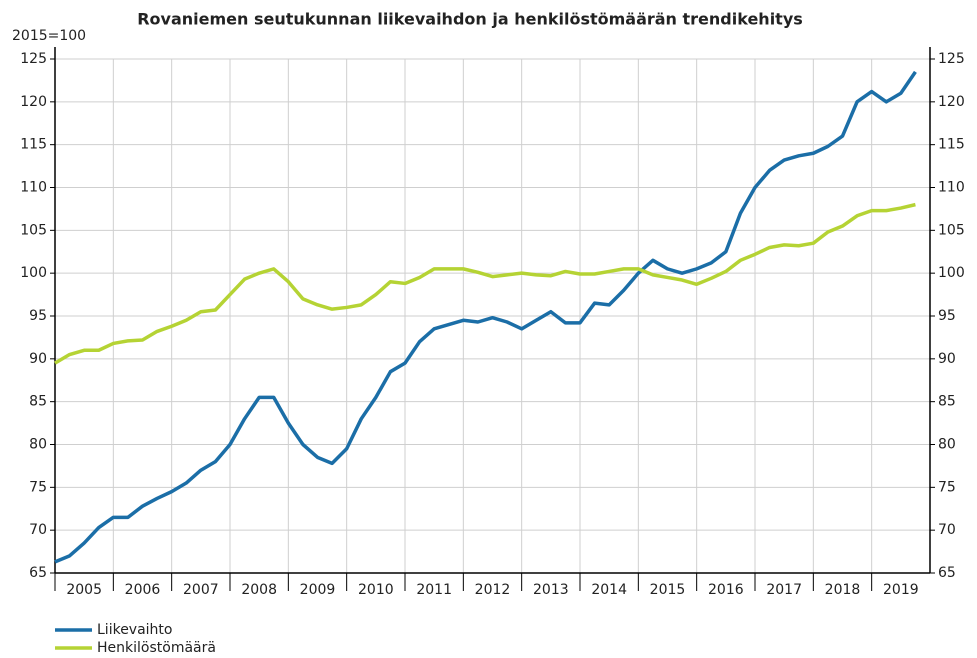  I want to click on x-tick-label: 2007, so click(201, 590).